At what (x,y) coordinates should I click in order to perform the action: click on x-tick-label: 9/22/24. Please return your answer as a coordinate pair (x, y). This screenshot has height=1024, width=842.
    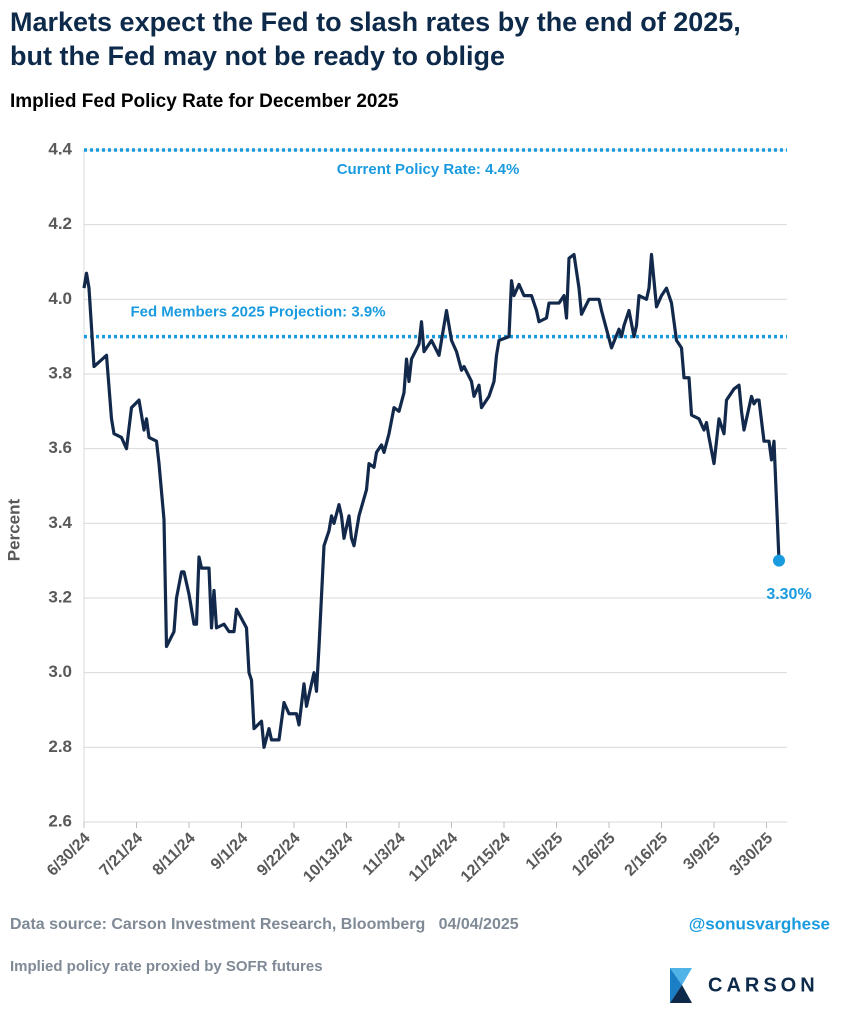
    Looking at the image, I should click on (279, 855).